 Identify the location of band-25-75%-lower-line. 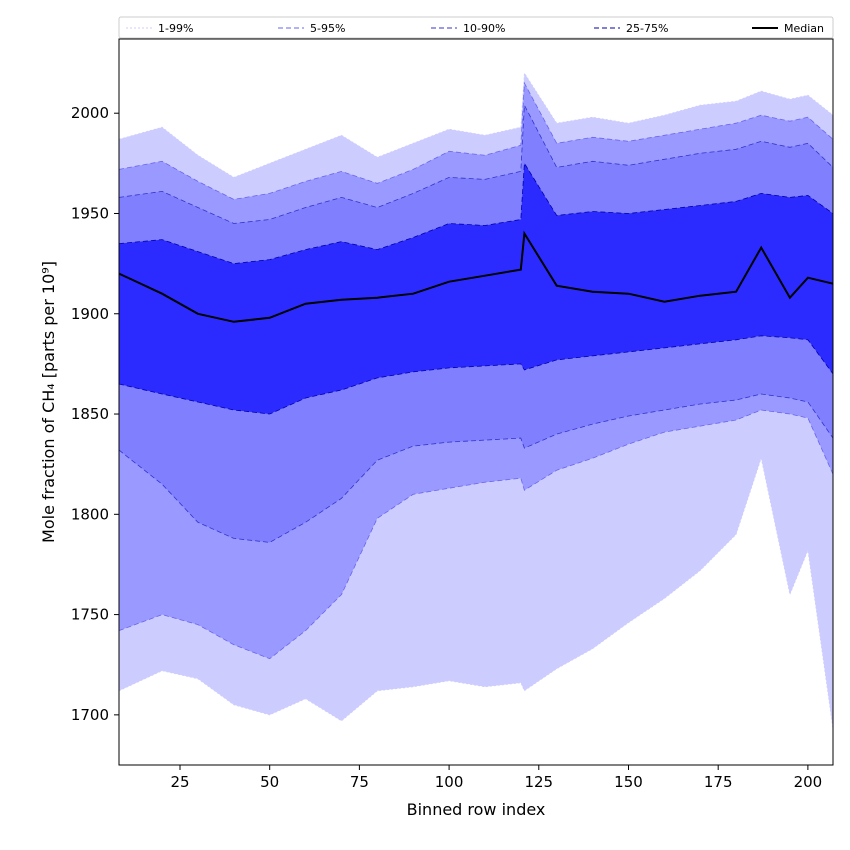
(476, 375).